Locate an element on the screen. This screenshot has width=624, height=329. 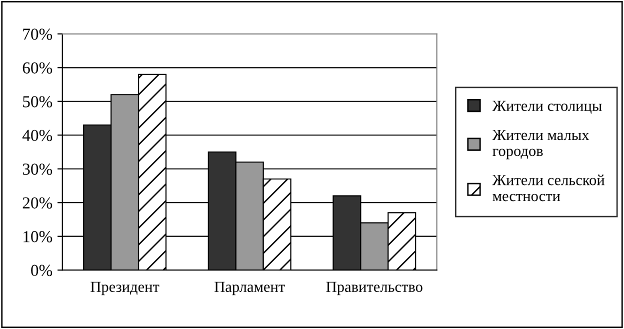
y-tick-label: 30% is located at coordinates (37, 169).